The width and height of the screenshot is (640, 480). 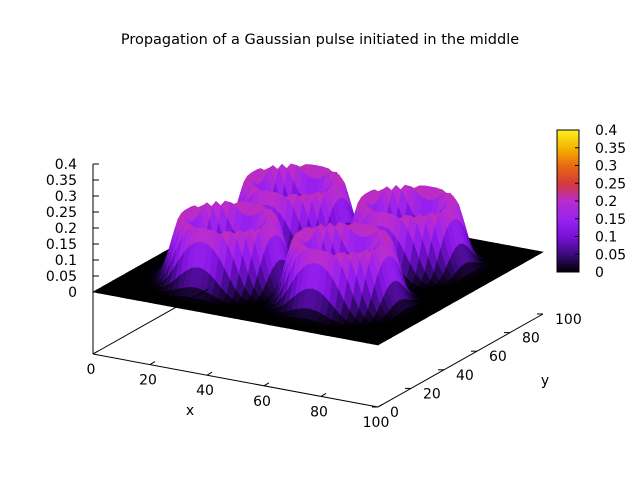 What do you see at coordinates (606, 131) in the screenshot?
I see `colorbar-tick-label: 0.4` at bounding box center [606, 131].